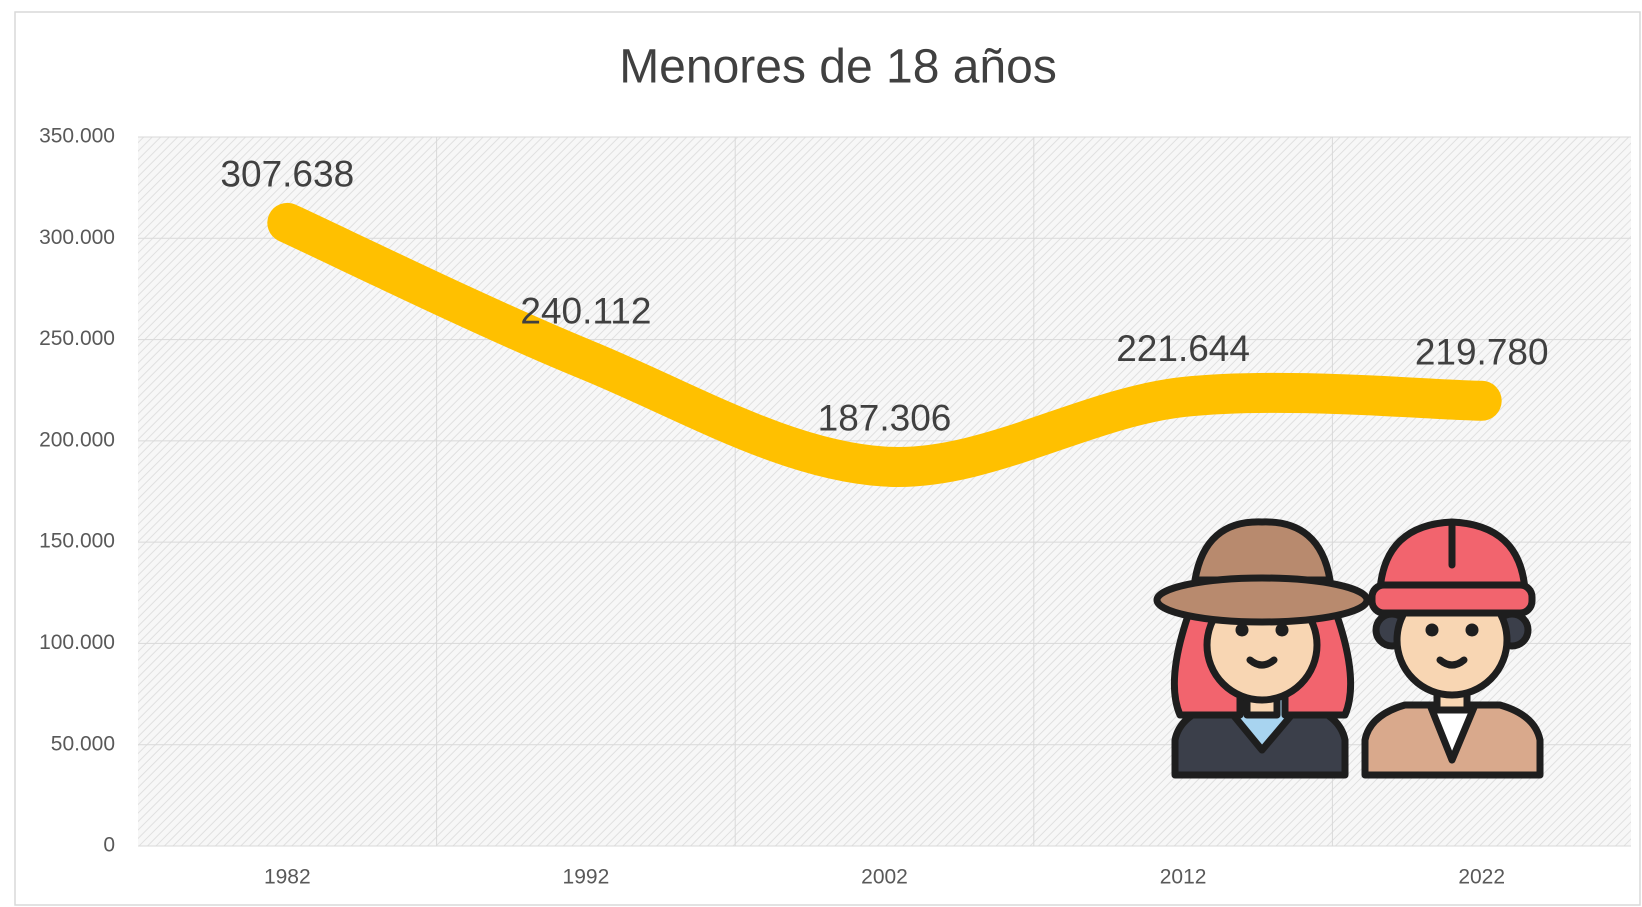 Image resolution: width=1642 pixels, height=907 pixels. I want to click on y-tick-label: 150.000, so click(77, 541).